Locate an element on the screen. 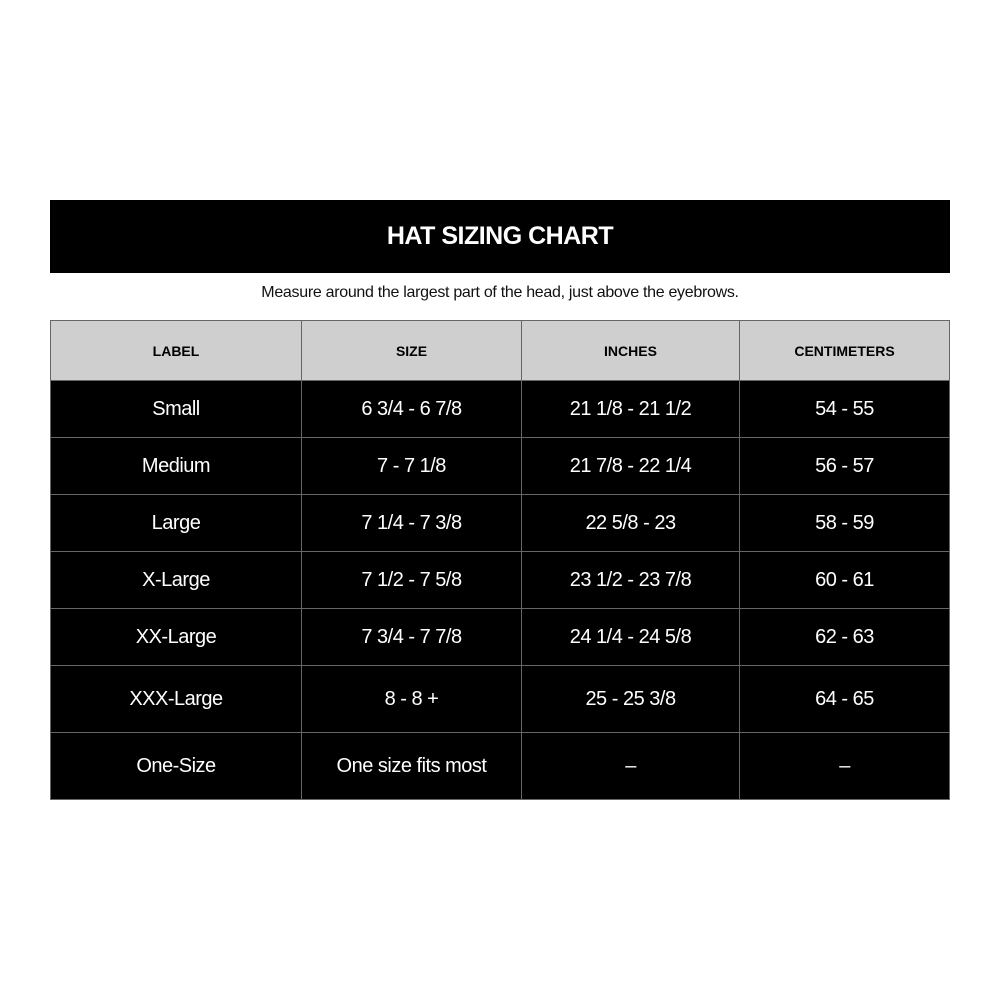 The width and height of the screenshot is (1000, 1000). chart-title-text: HAT SIZING CHART is located at coordinates (500, 236).